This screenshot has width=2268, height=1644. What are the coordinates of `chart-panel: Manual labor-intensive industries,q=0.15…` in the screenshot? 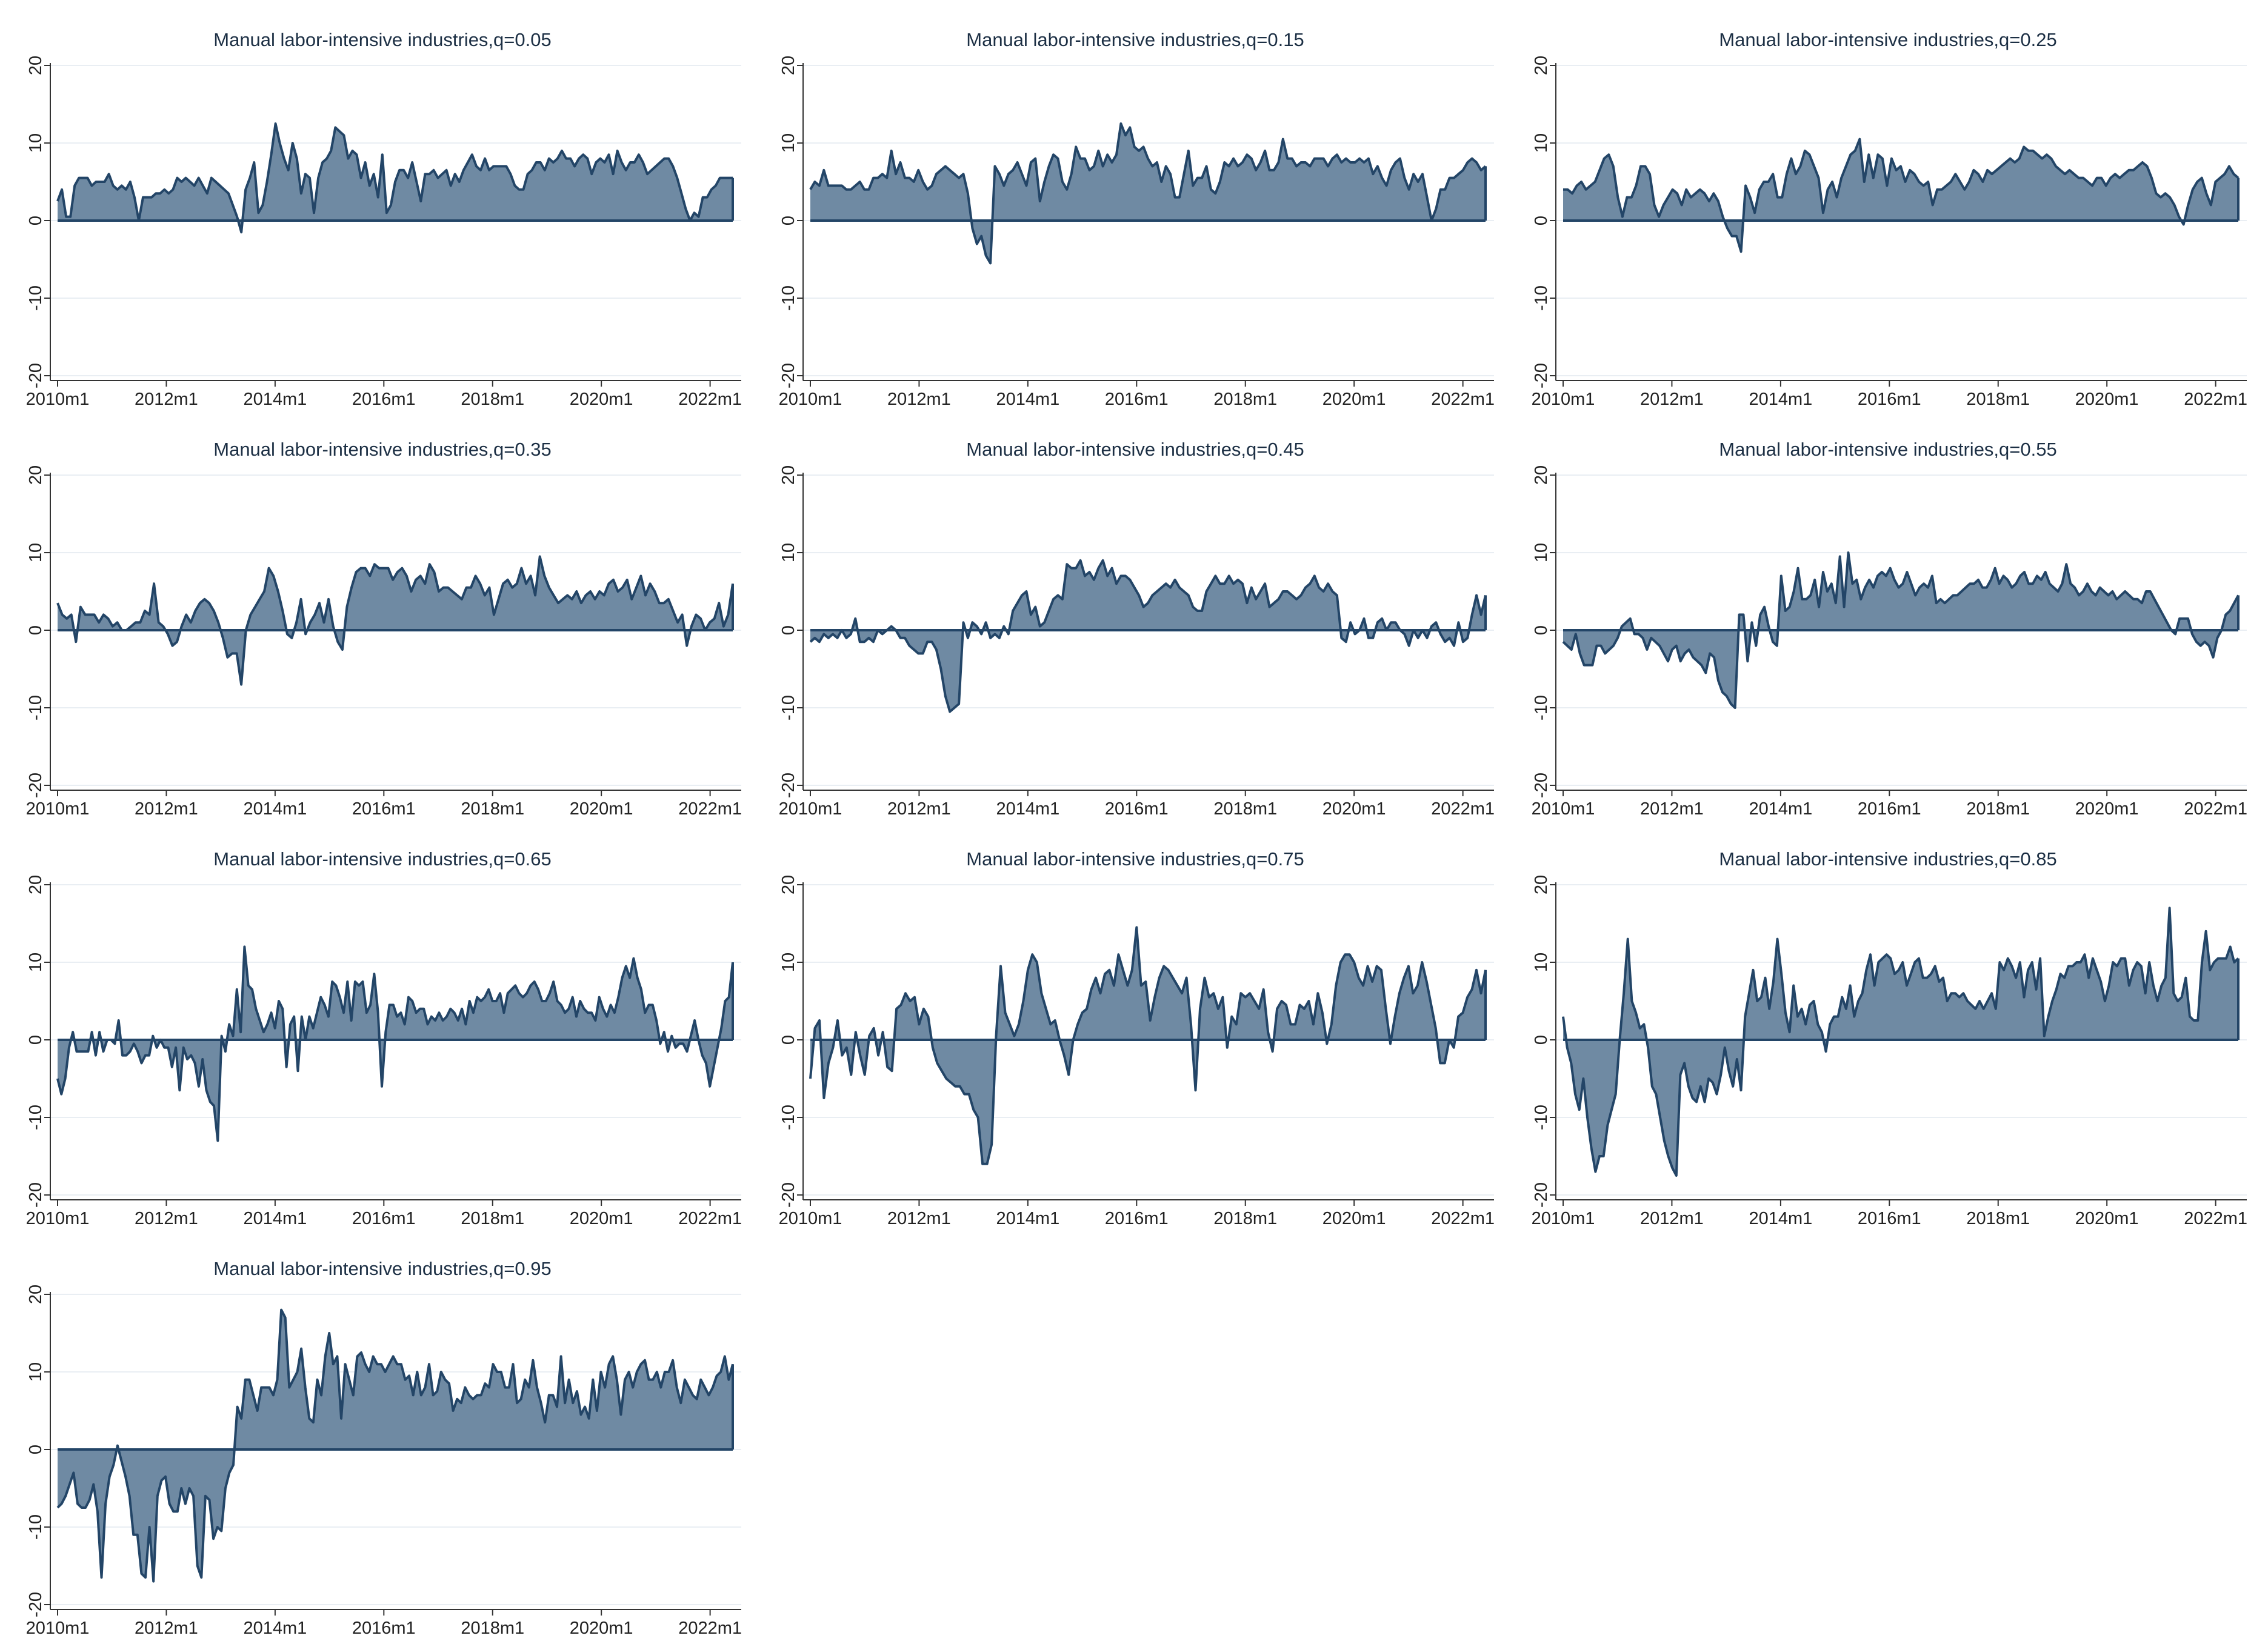 It's located at (1137, 219).